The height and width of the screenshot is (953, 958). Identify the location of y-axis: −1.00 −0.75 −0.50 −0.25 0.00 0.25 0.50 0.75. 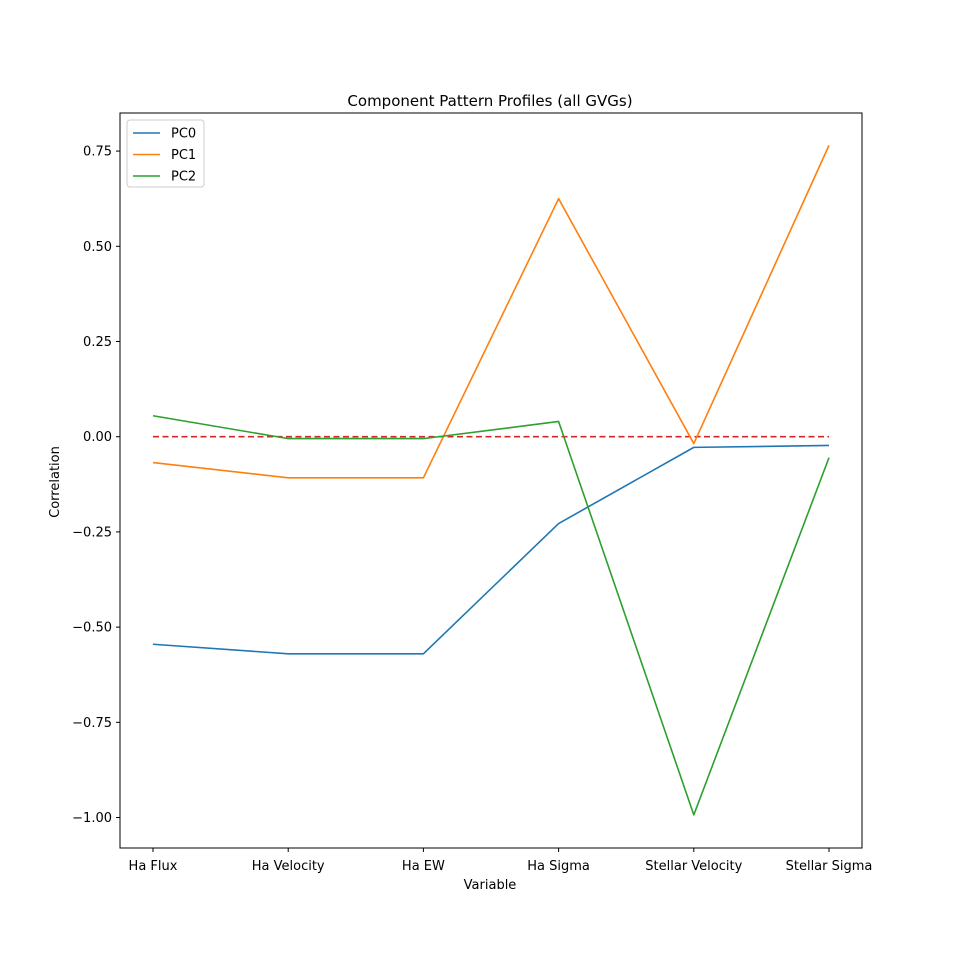
(96, 485).